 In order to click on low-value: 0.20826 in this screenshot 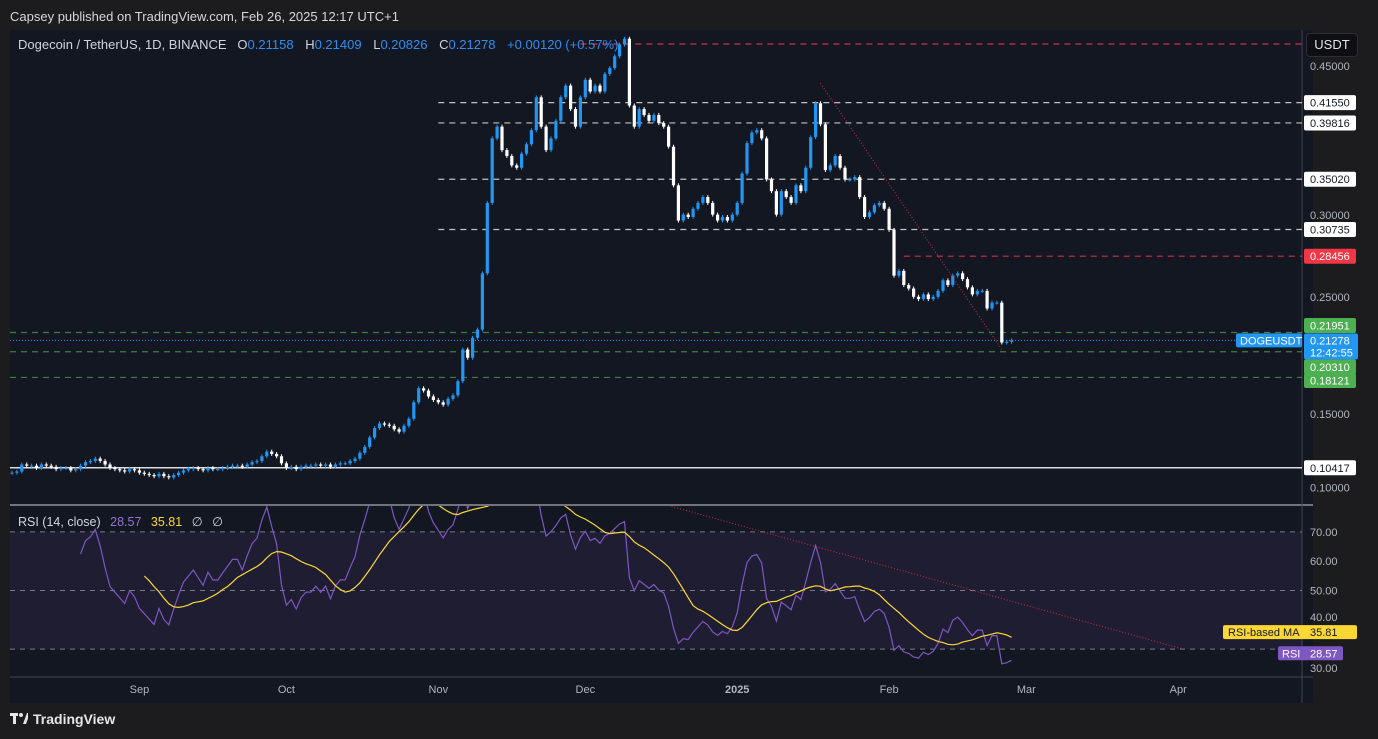, I will do `click(404, 44)`.